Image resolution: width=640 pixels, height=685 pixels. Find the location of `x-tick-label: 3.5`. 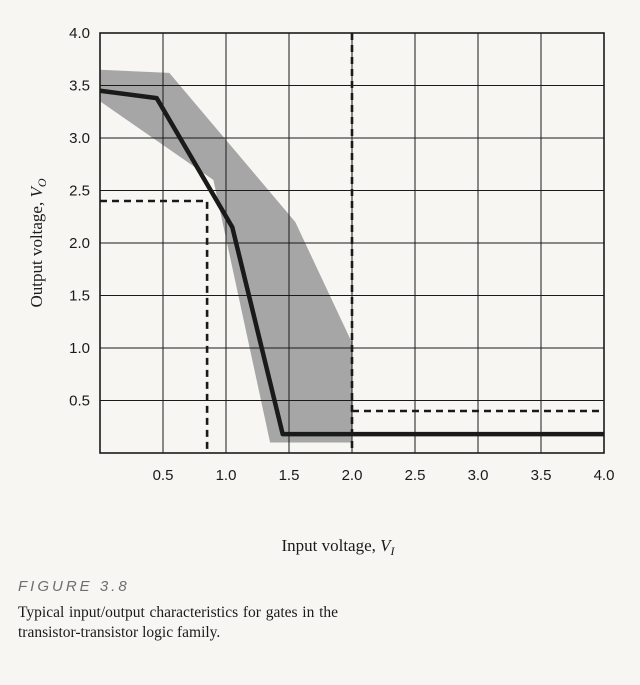

x-tick-label: 3.5 is located at coordinates (541, 475).